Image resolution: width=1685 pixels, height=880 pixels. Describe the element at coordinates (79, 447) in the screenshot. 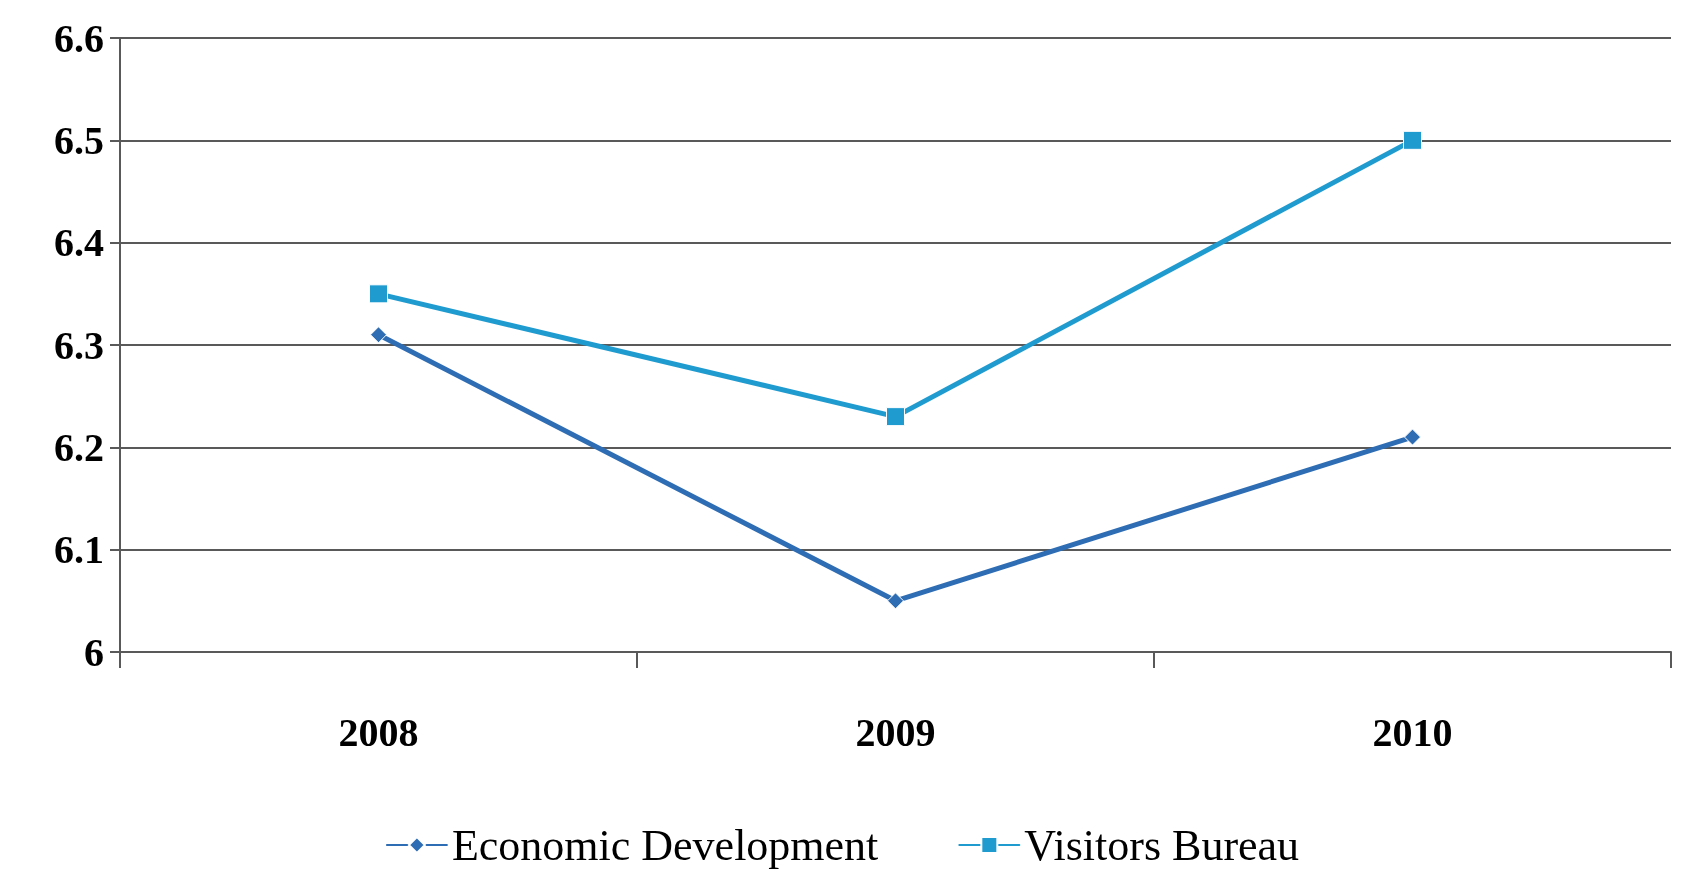

I see `y-tick-label: 6.2` at that location.